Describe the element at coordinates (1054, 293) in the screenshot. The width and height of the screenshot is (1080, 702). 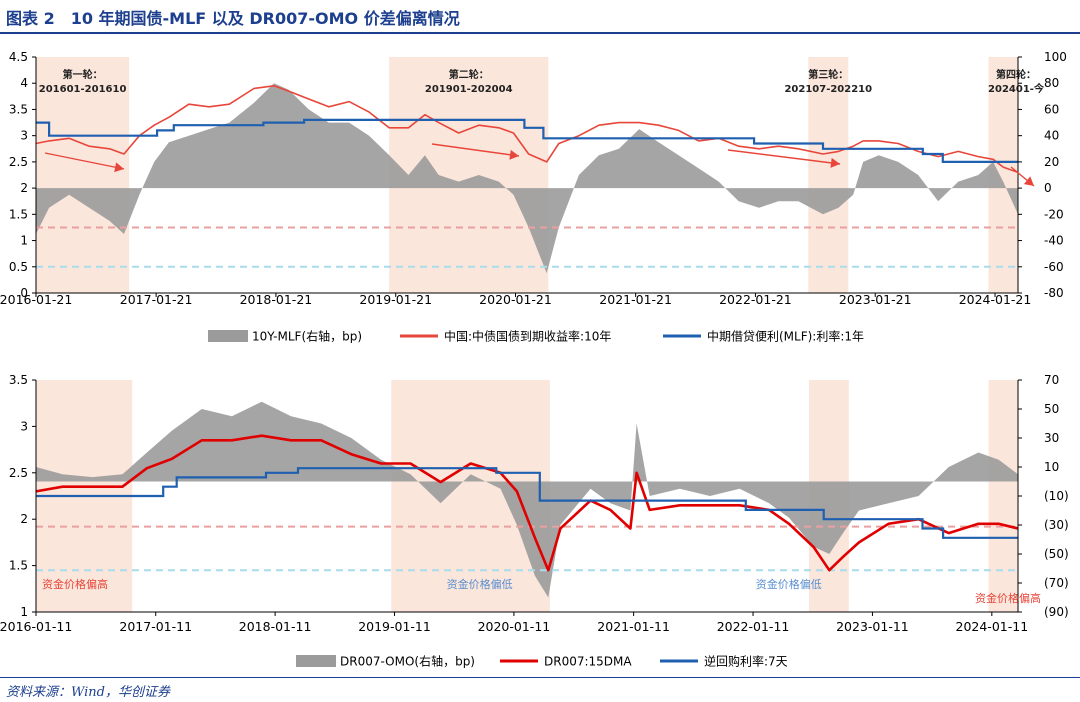
I see `y-right-tick-label: -80` at that location.